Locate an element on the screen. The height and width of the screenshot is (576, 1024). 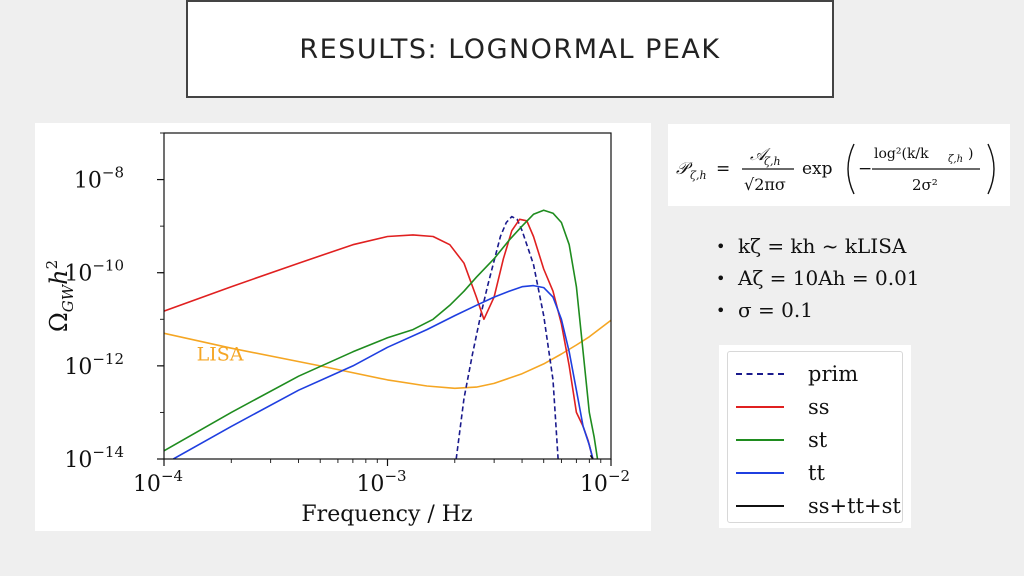
y-tick-label: 10−14 is located at coordinates (94, 458).